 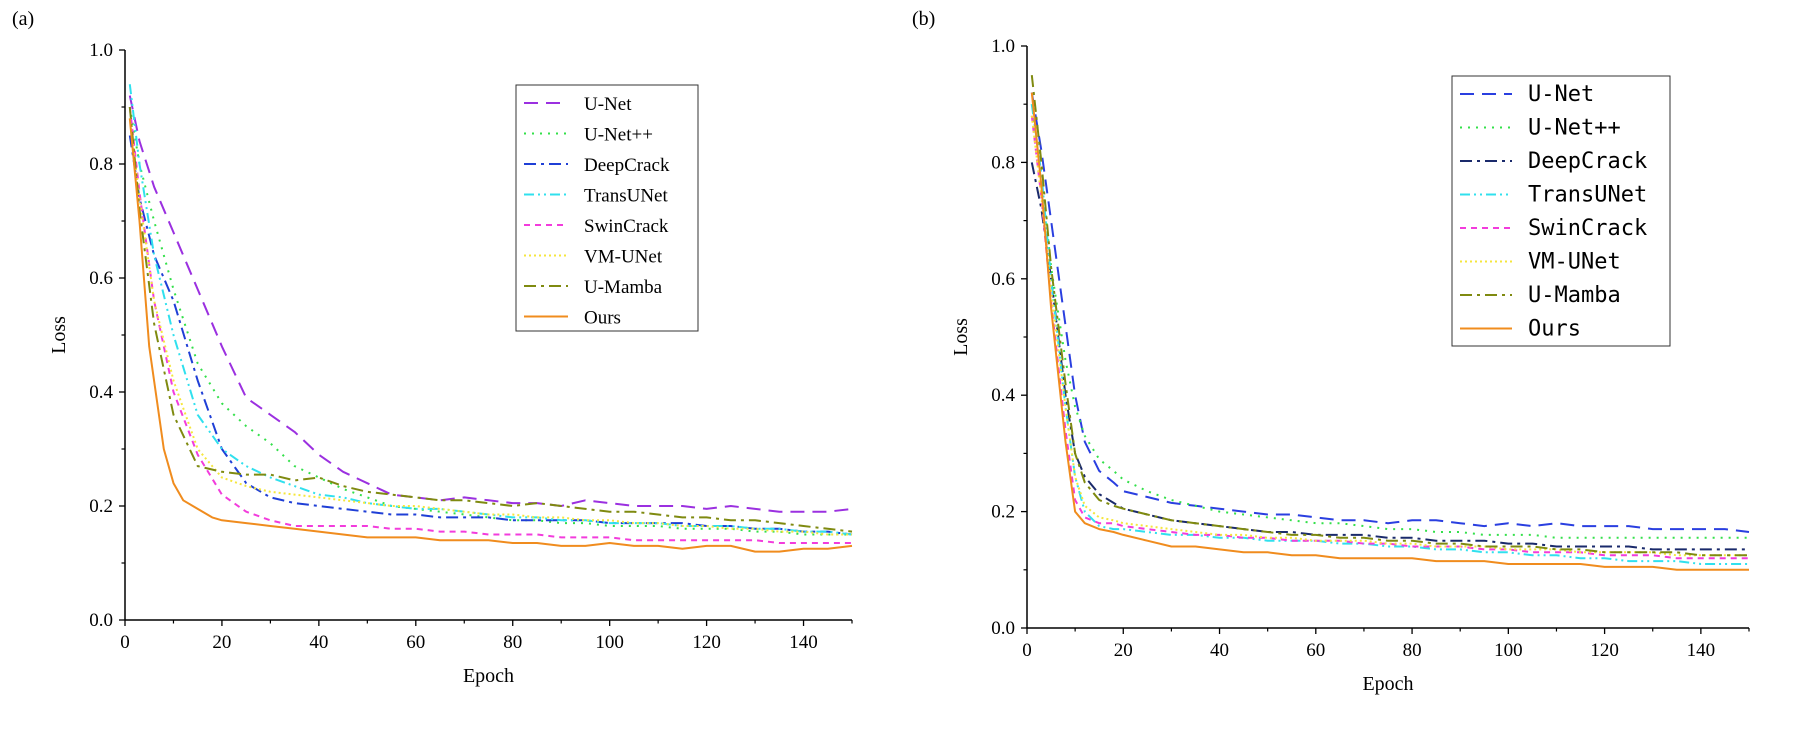 What do you see at coordinates (924, 19) in the screenshot?
I see `panel-b-label: (b)` at bounding box center [924, 19].